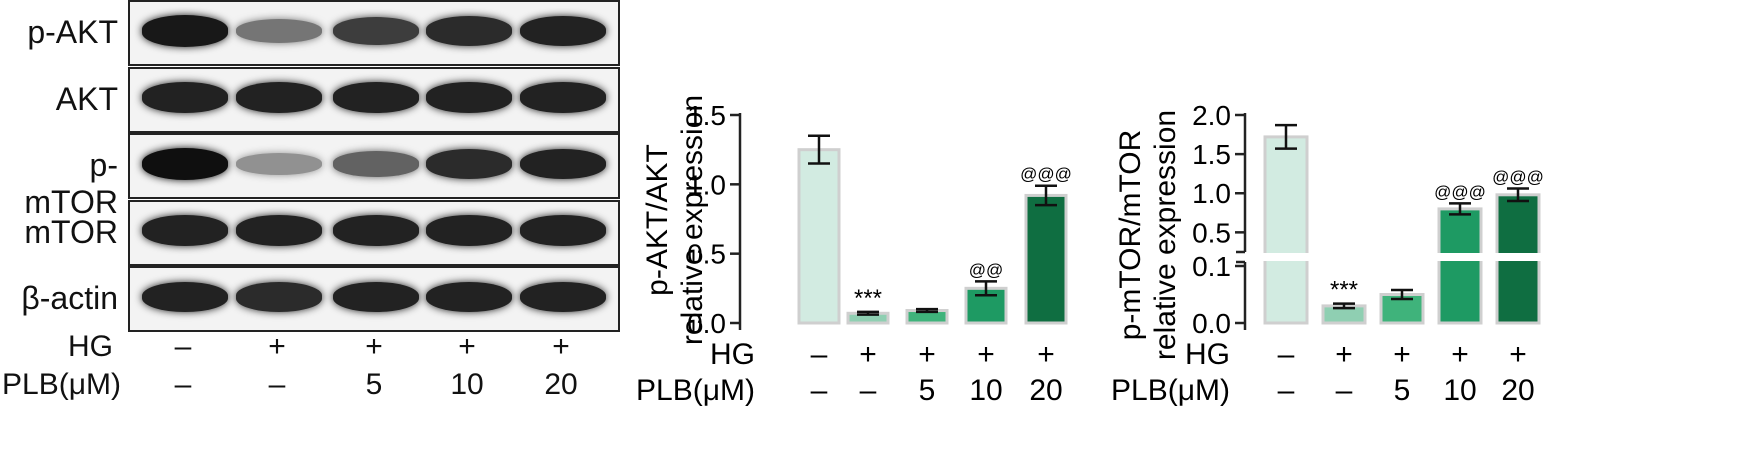  Describe the element at coordinates (1130, 235) in the screenshot. I see `y-axis-label: p-mTOR/mTOR` at that location.